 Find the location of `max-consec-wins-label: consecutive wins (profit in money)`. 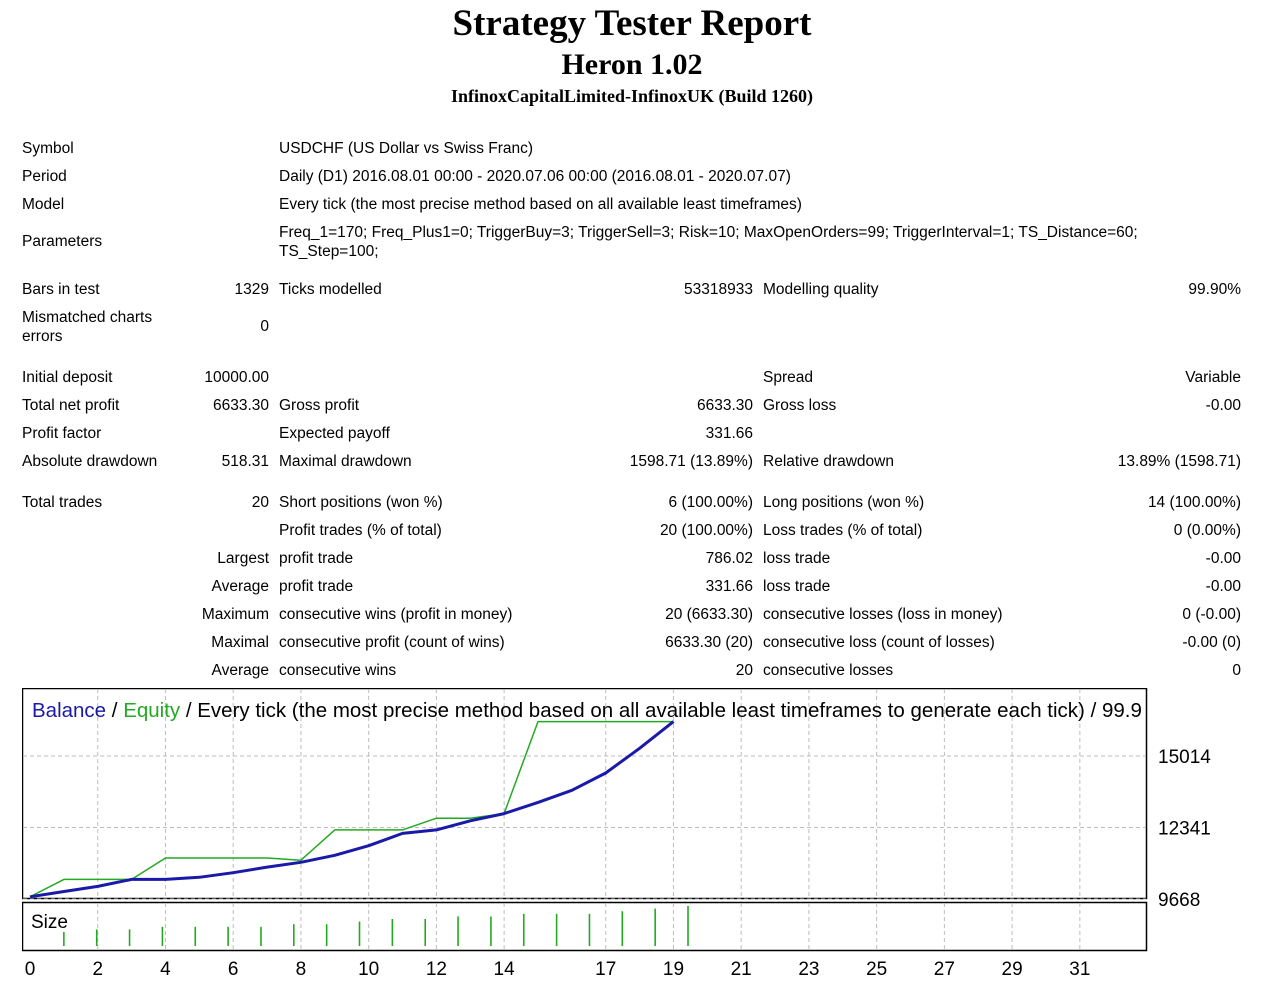

max-consec-wins-label: consecutive wins (profit in money) is located at coordinates (396, 614).